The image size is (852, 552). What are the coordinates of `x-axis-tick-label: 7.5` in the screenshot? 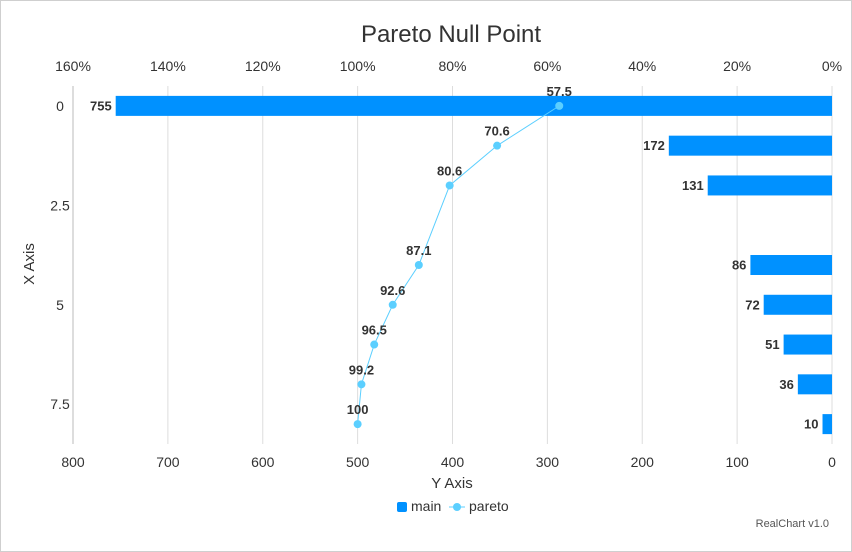 It's located at (60, 404).